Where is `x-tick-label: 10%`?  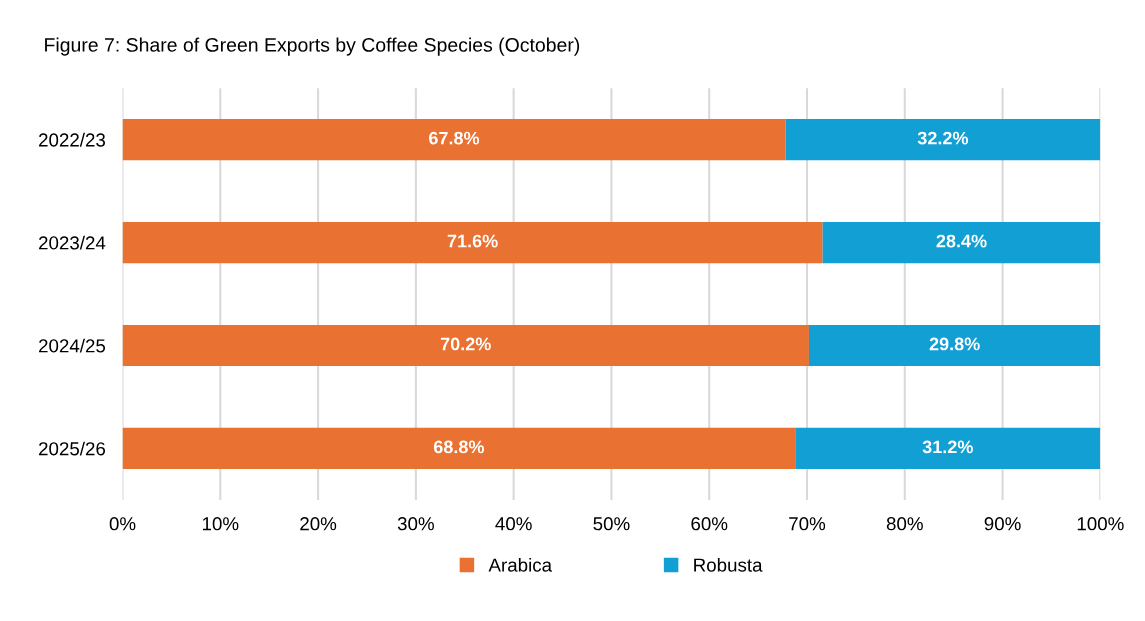 x-tick-label: 10% is located at coordinates (220, 524).